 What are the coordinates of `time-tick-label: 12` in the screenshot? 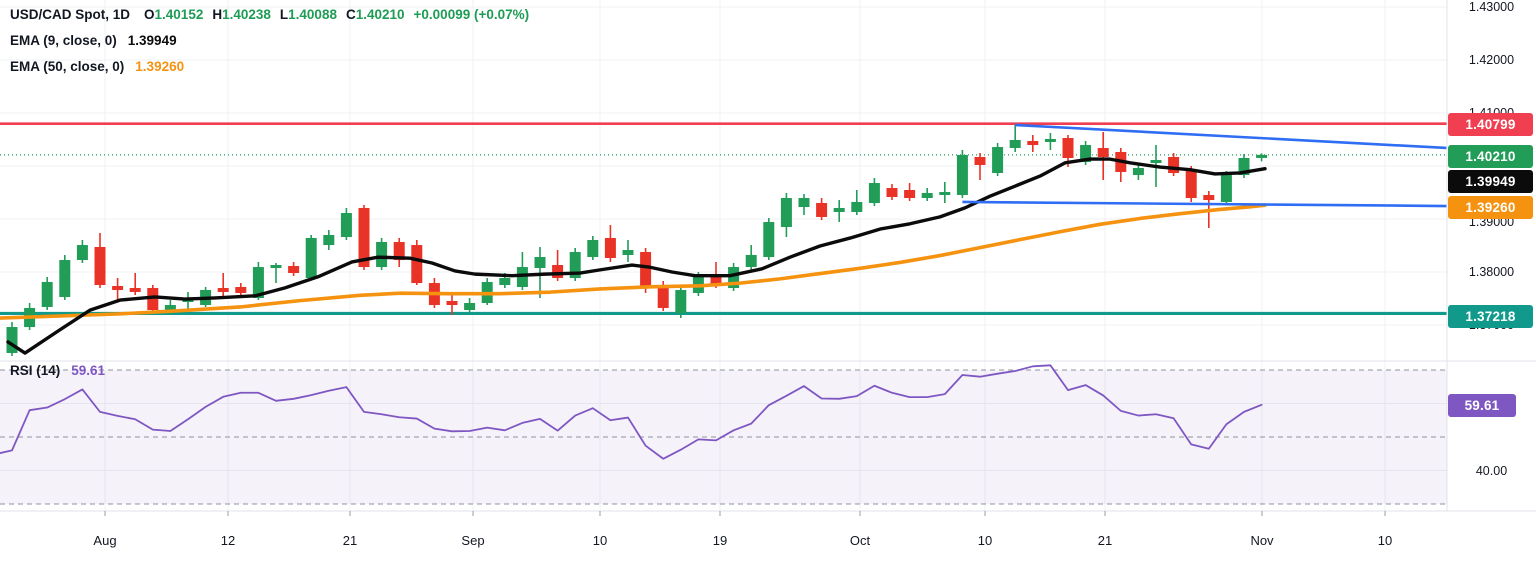 It's located at (228, 540).